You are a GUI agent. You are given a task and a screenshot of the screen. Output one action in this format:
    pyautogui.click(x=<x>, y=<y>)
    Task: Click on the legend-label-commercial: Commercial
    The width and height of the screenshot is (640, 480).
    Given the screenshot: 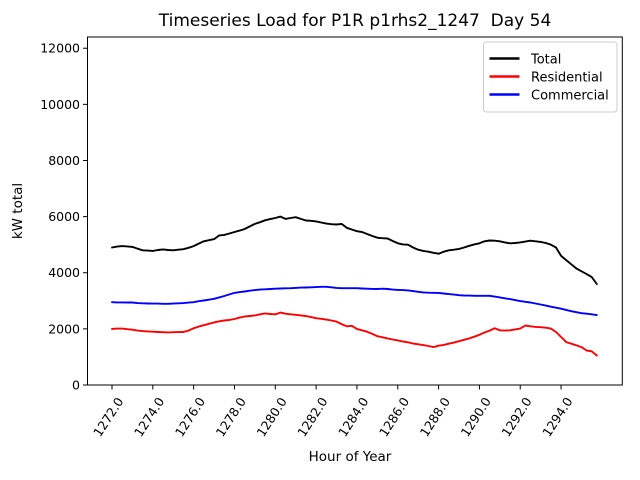 What is the action you would take?
    pyautogui.click(x=570, y=95)
    